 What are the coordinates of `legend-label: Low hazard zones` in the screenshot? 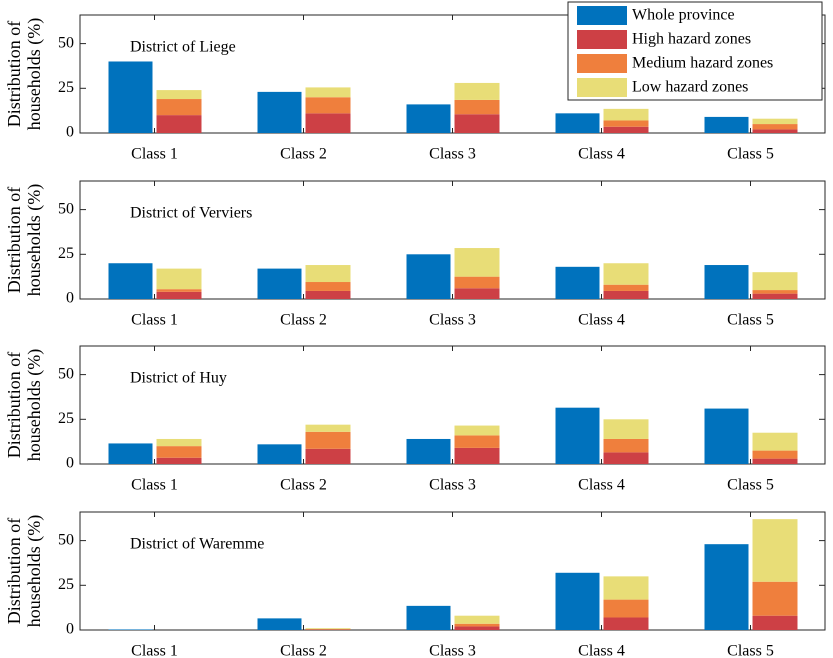 It's located at (690, 87).